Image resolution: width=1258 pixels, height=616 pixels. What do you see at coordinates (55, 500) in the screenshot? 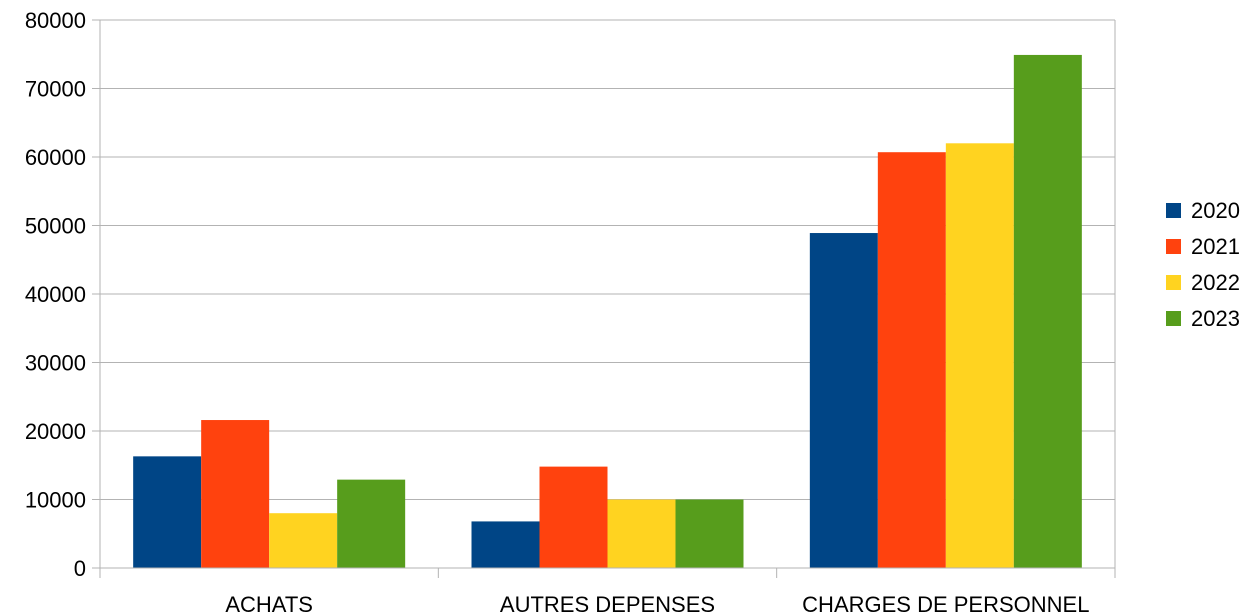
I see `y-tick-label: 10000` at bounding box center [55, 500].